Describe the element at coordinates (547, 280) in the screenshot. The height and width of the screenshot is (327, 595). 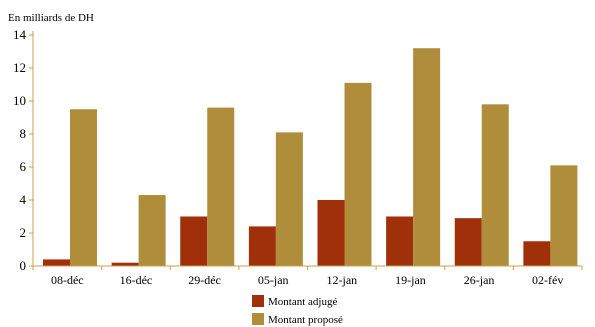
I see `x-tick-label: 02-fév` at that location.